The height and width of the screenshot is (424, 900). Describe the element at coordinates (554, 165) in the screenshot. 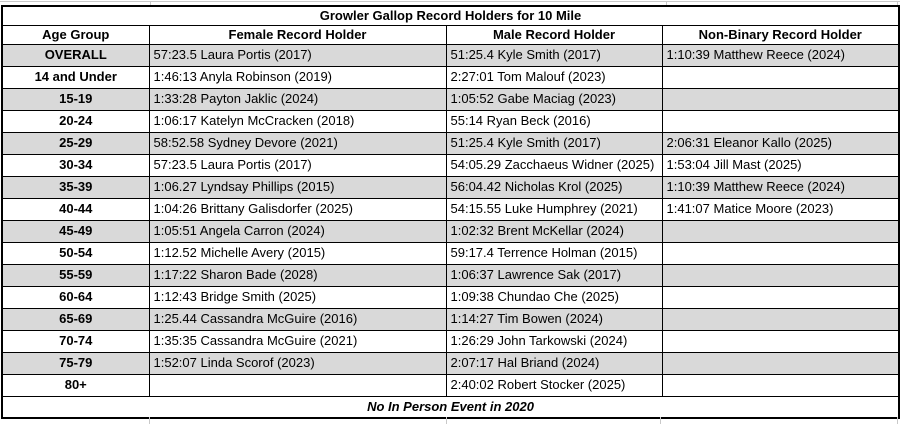

I see `male-record-cell: 54:05.29 Zacchaeus Widner (2025)` at that location.